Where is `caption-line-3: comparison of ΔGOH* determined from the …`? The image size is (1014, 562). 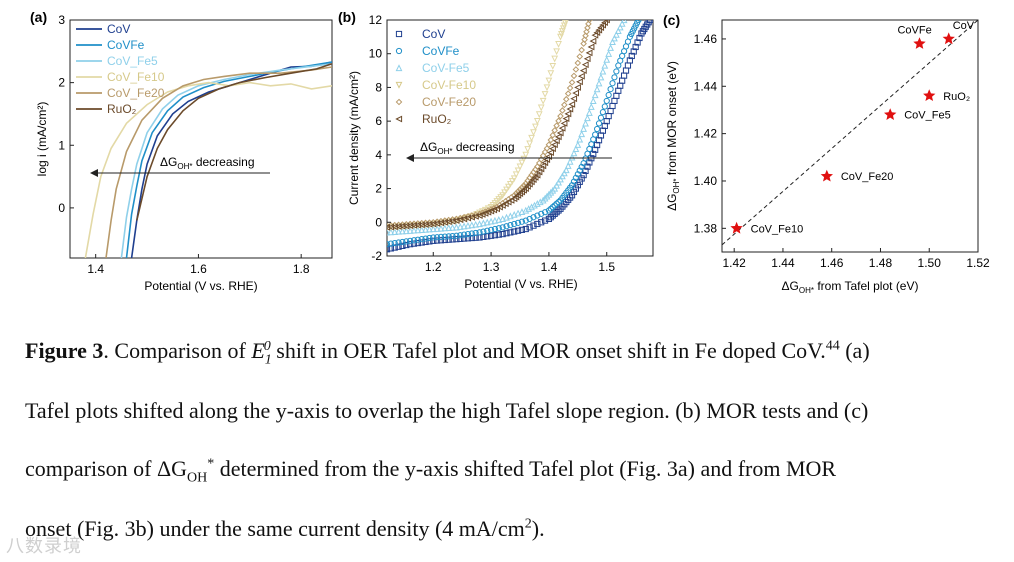 caption-line-3: comparison of ΔGOH* determined from the … is located at coordinates (431, 471).